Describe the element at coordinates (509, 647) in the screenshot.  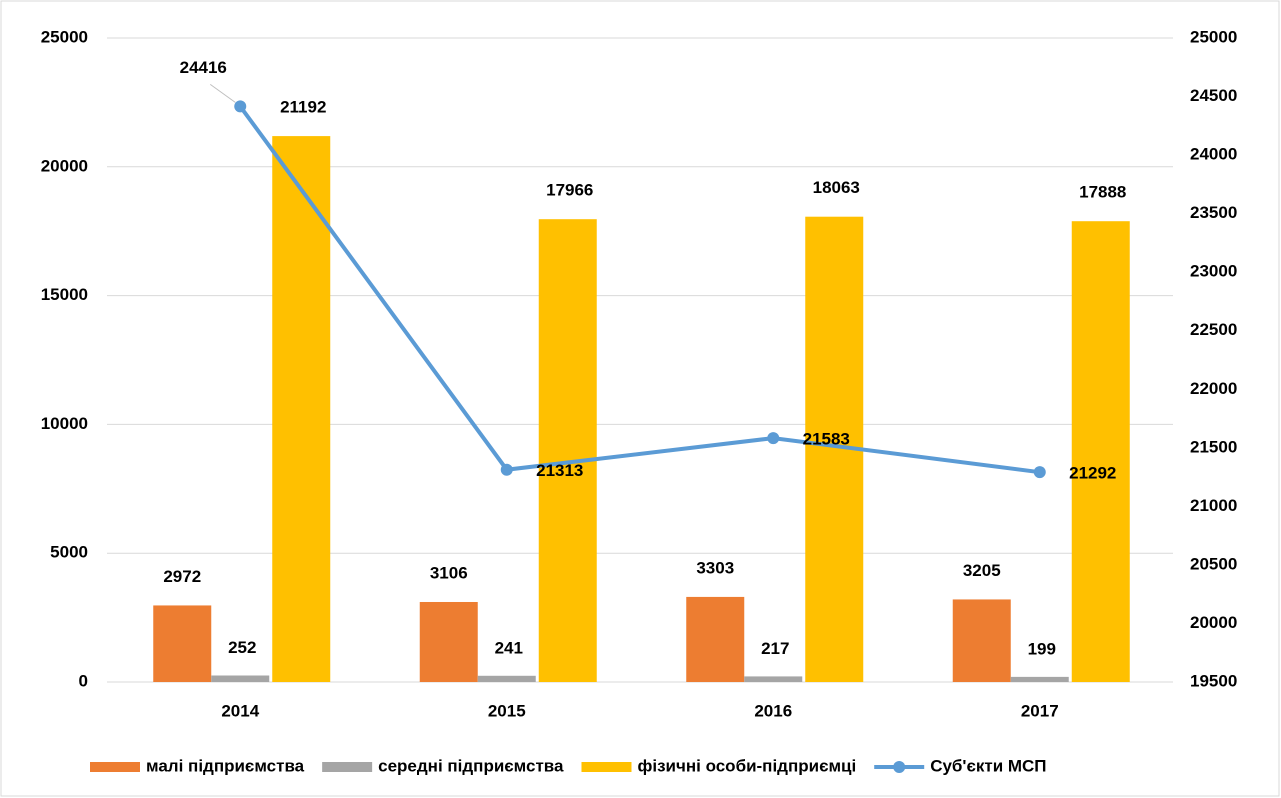
I see `data-label: 241` at that location.